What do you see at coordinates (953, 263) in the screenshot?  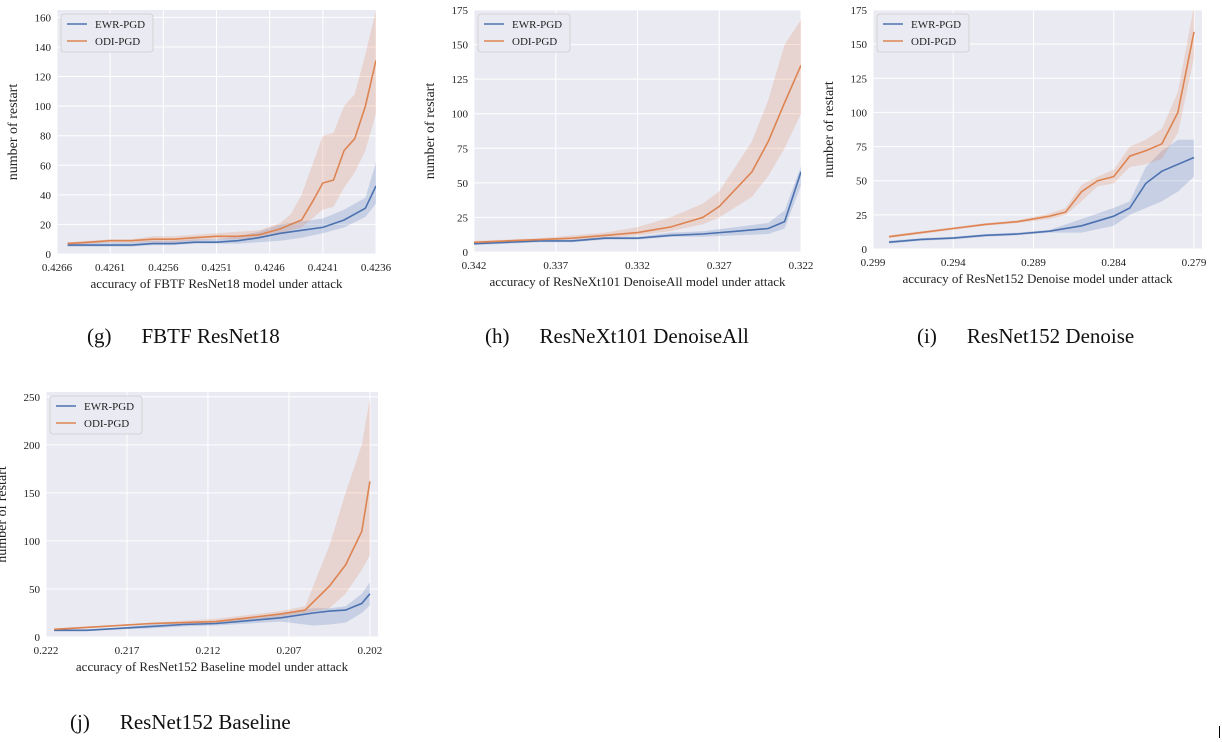 I see `x-tick-label: 0.294` at bounding box center [953, 263].